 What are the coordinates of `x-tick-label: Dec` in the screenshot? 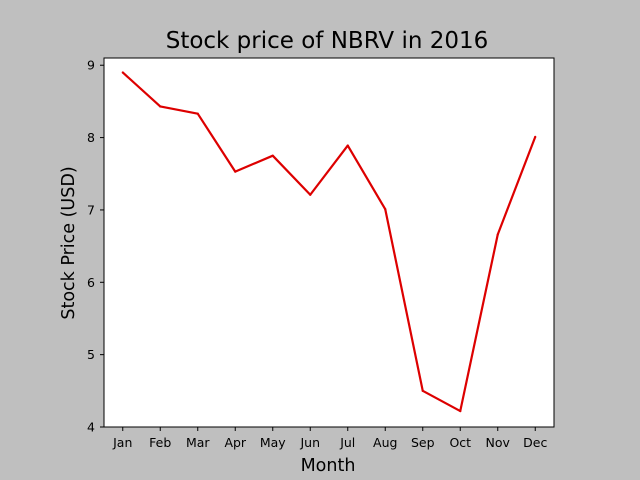 It's located at (535, 442).